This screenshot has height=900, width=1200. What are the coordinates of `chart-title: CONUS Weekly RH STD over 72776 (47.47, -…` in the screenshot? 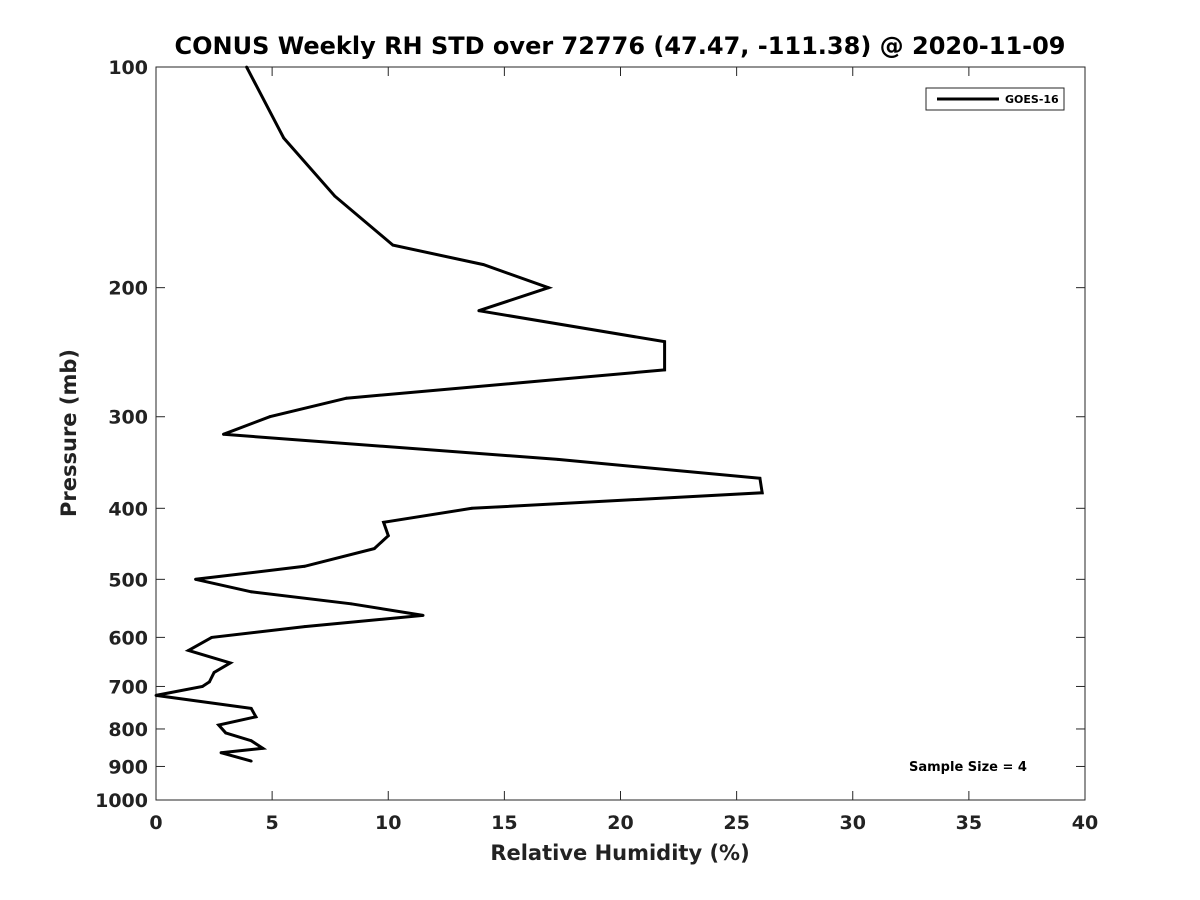 It's located at (619, 46).